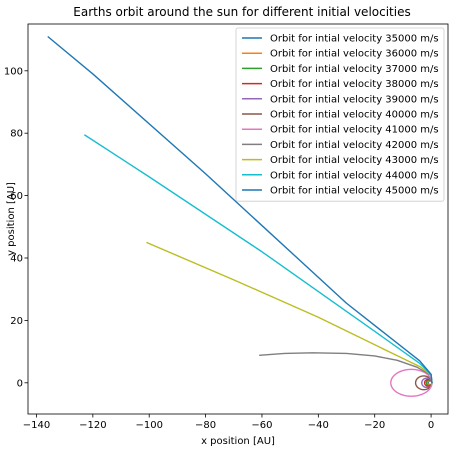 This screenshot has width=456, height=456. Describe the element at coordinates (318, 425) in the screenshot. I see `x-tick-label: −40` at that location.